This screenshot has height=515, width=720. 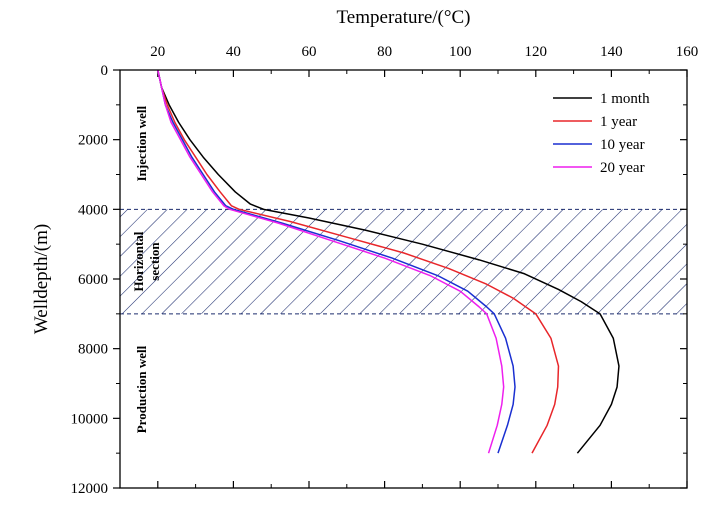 What do you see at coordinates (138, 261) in the screenshot?
I see `region-label-horizontal-word-1: Horizontal` at bounding box center [138, 261].